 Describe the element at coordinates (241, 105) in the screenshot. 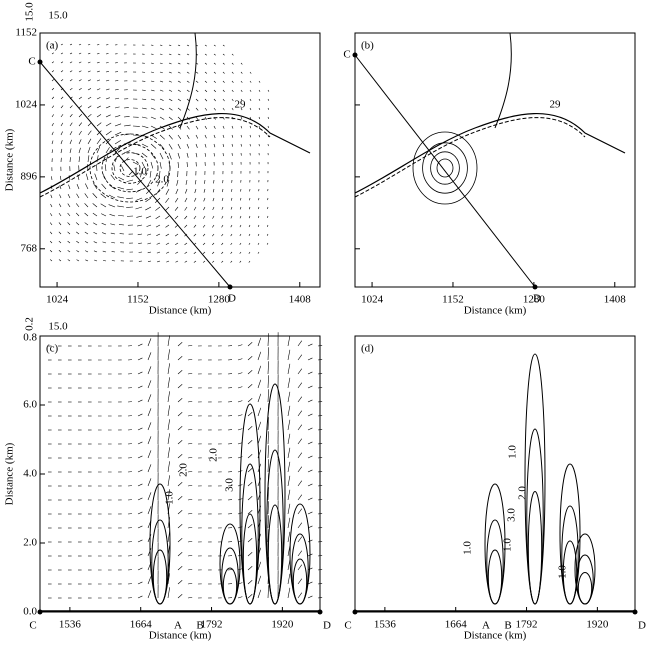

I see `contour-label: 29` at that location.